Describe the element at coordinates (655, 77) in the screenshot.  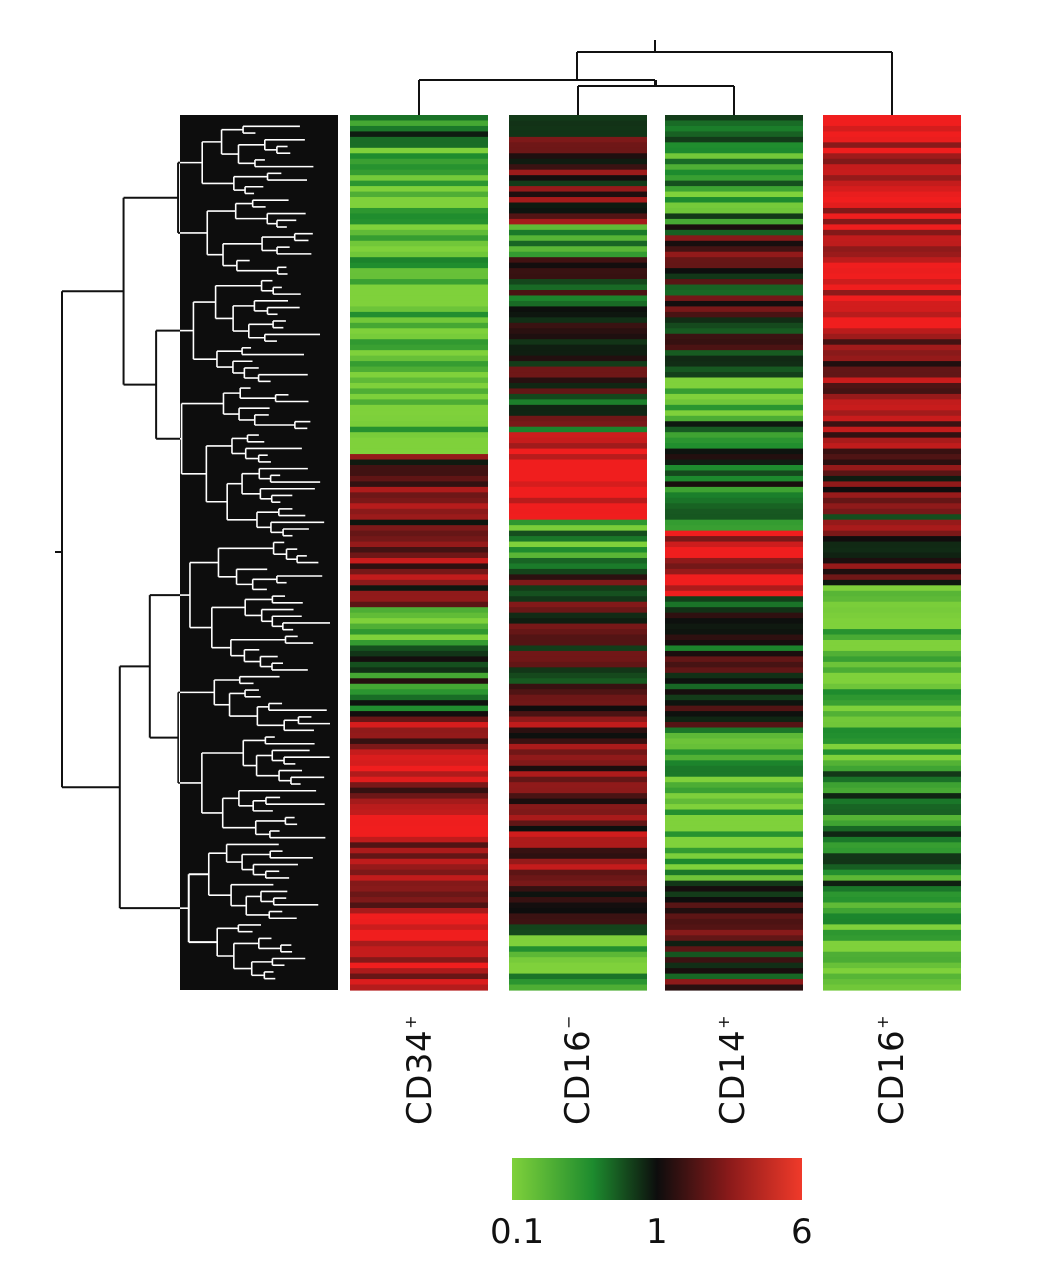
I see `column-dendrogram` at that location.